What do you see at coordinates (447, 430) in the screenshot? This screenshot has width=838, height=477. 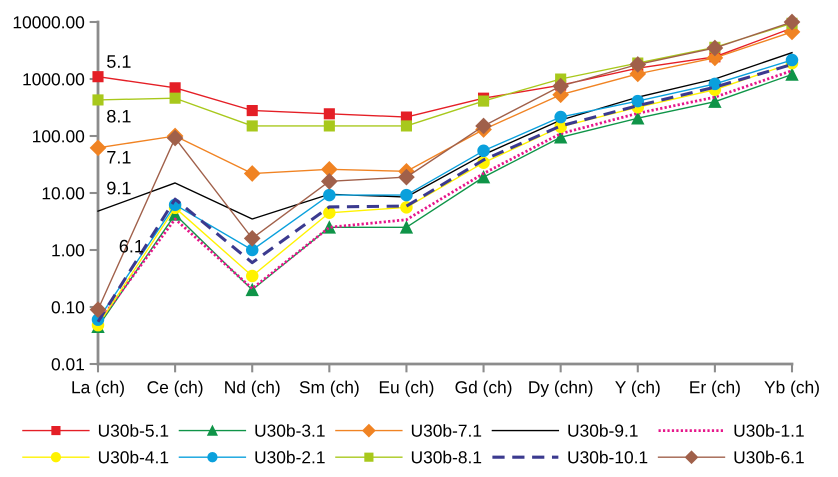 I see `legend-label: U30b-7.1` at bounding box center [447, 430].